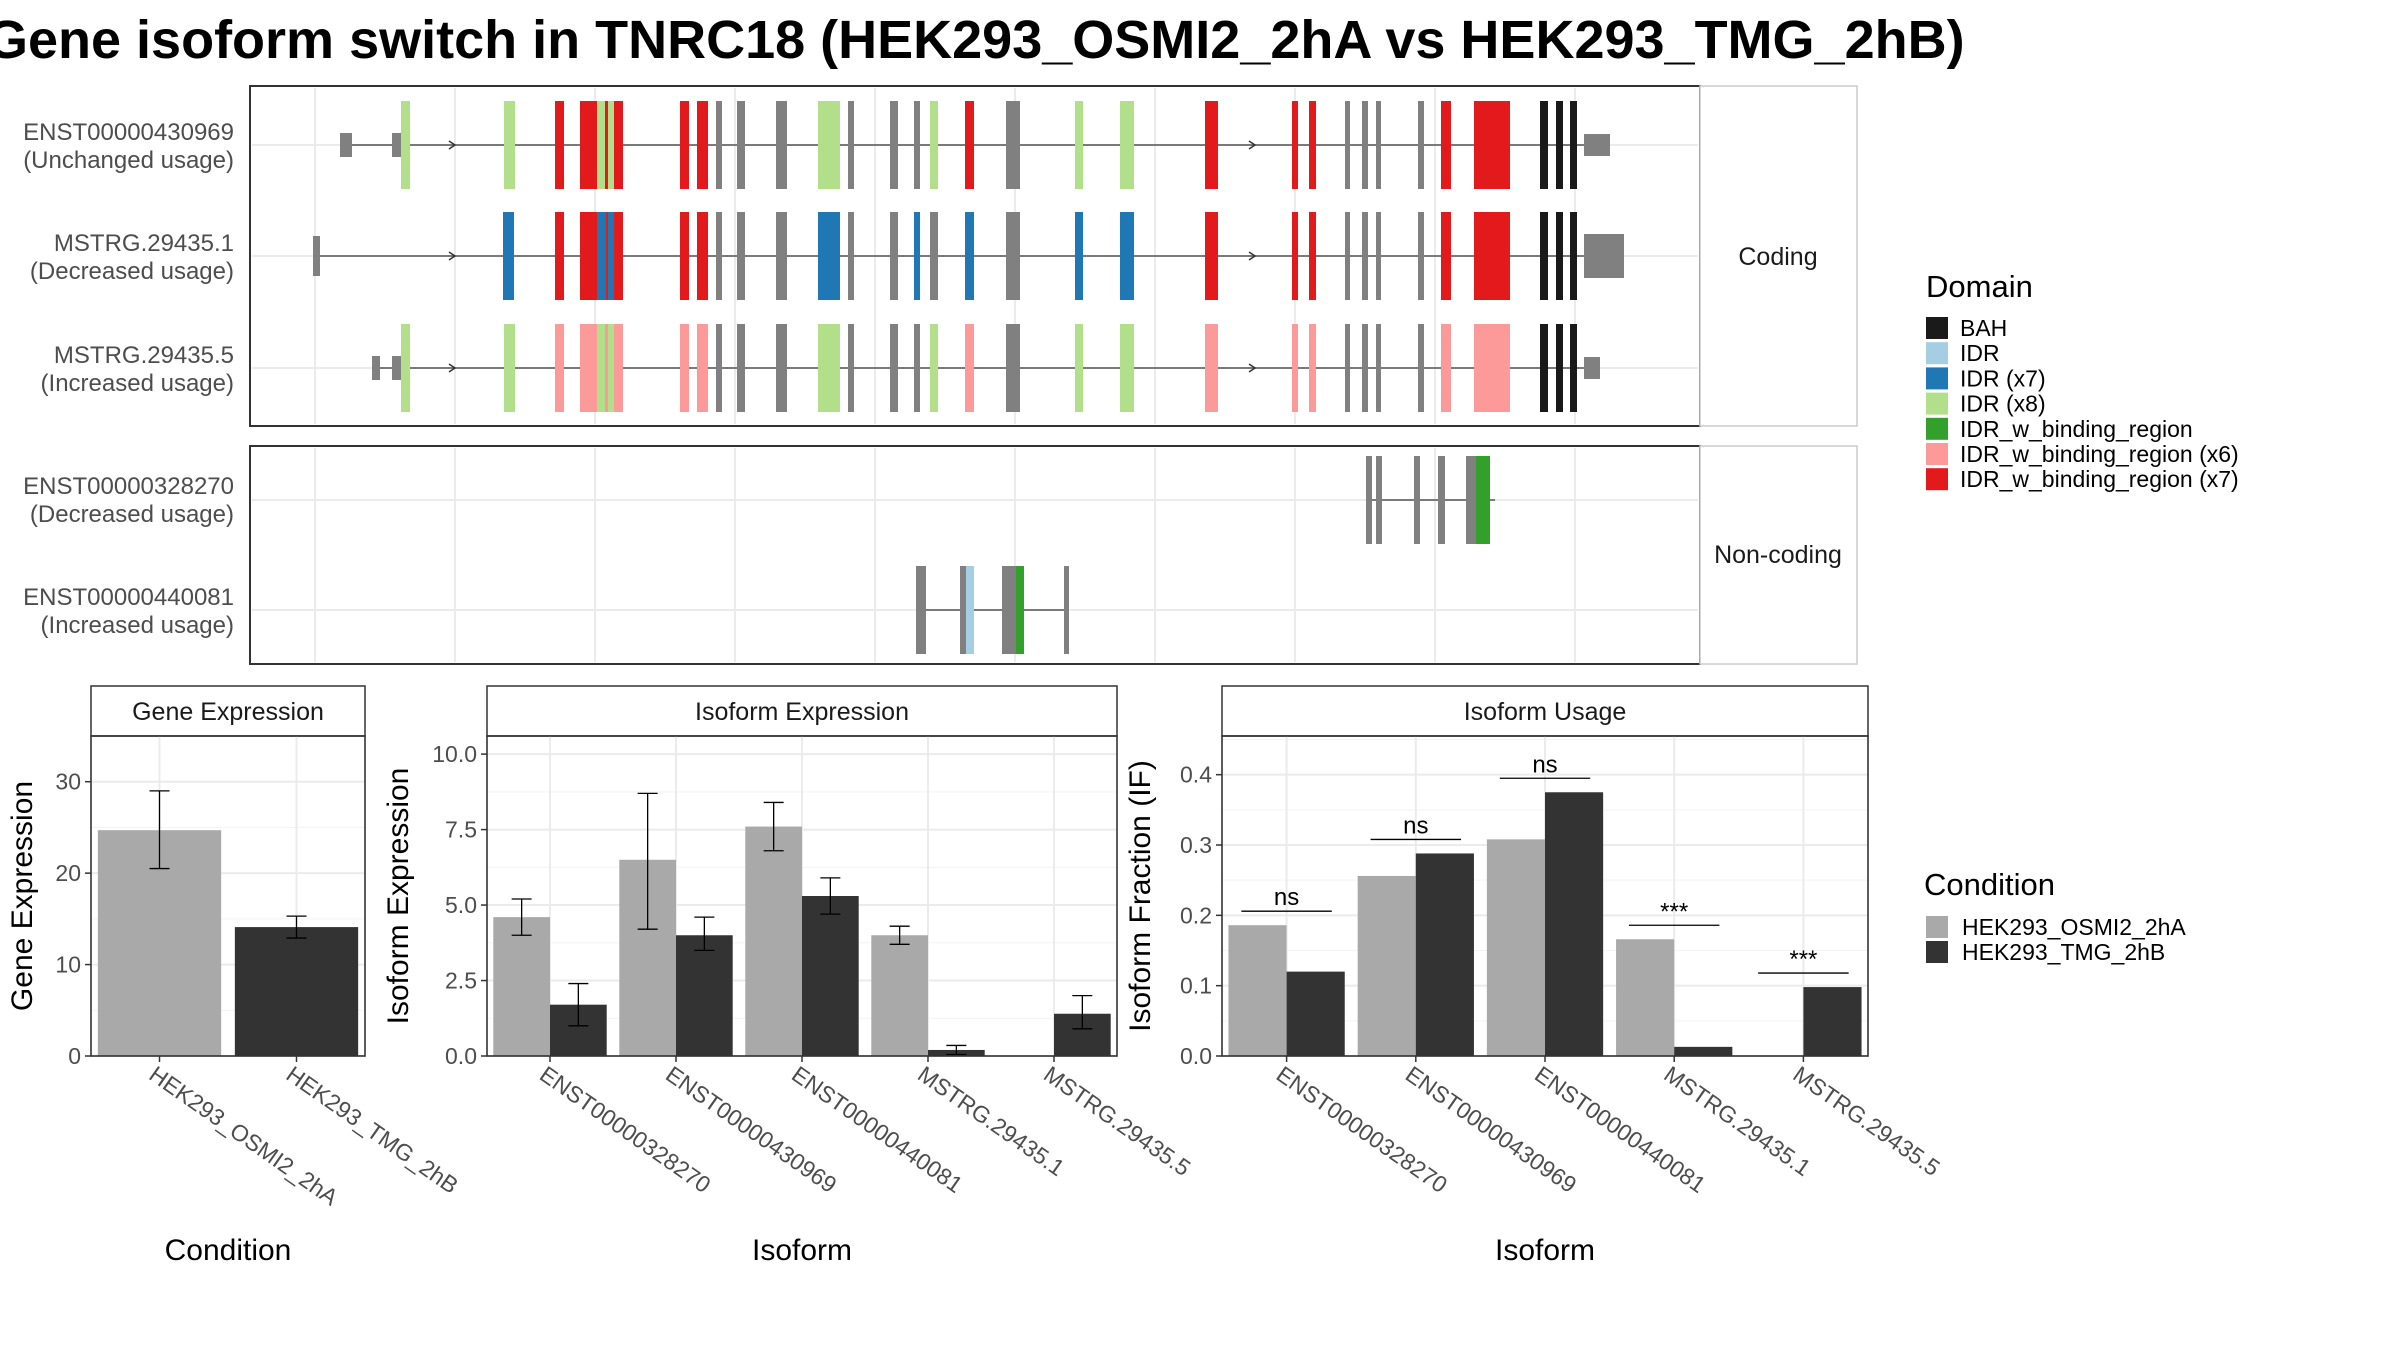 This screenshot has width=2400, height=1350. I want to click on transcript-usage-5: (Increased usage), so click(137, 625).